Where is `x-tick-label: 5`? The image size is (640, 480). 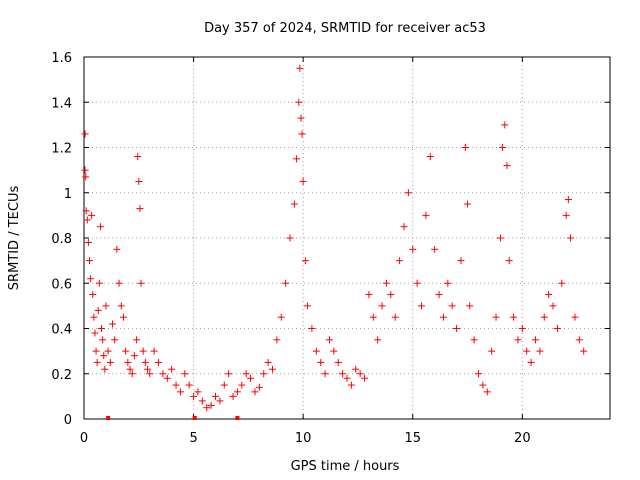
x-tick-label: 5 is located at coordinates (193, 438).